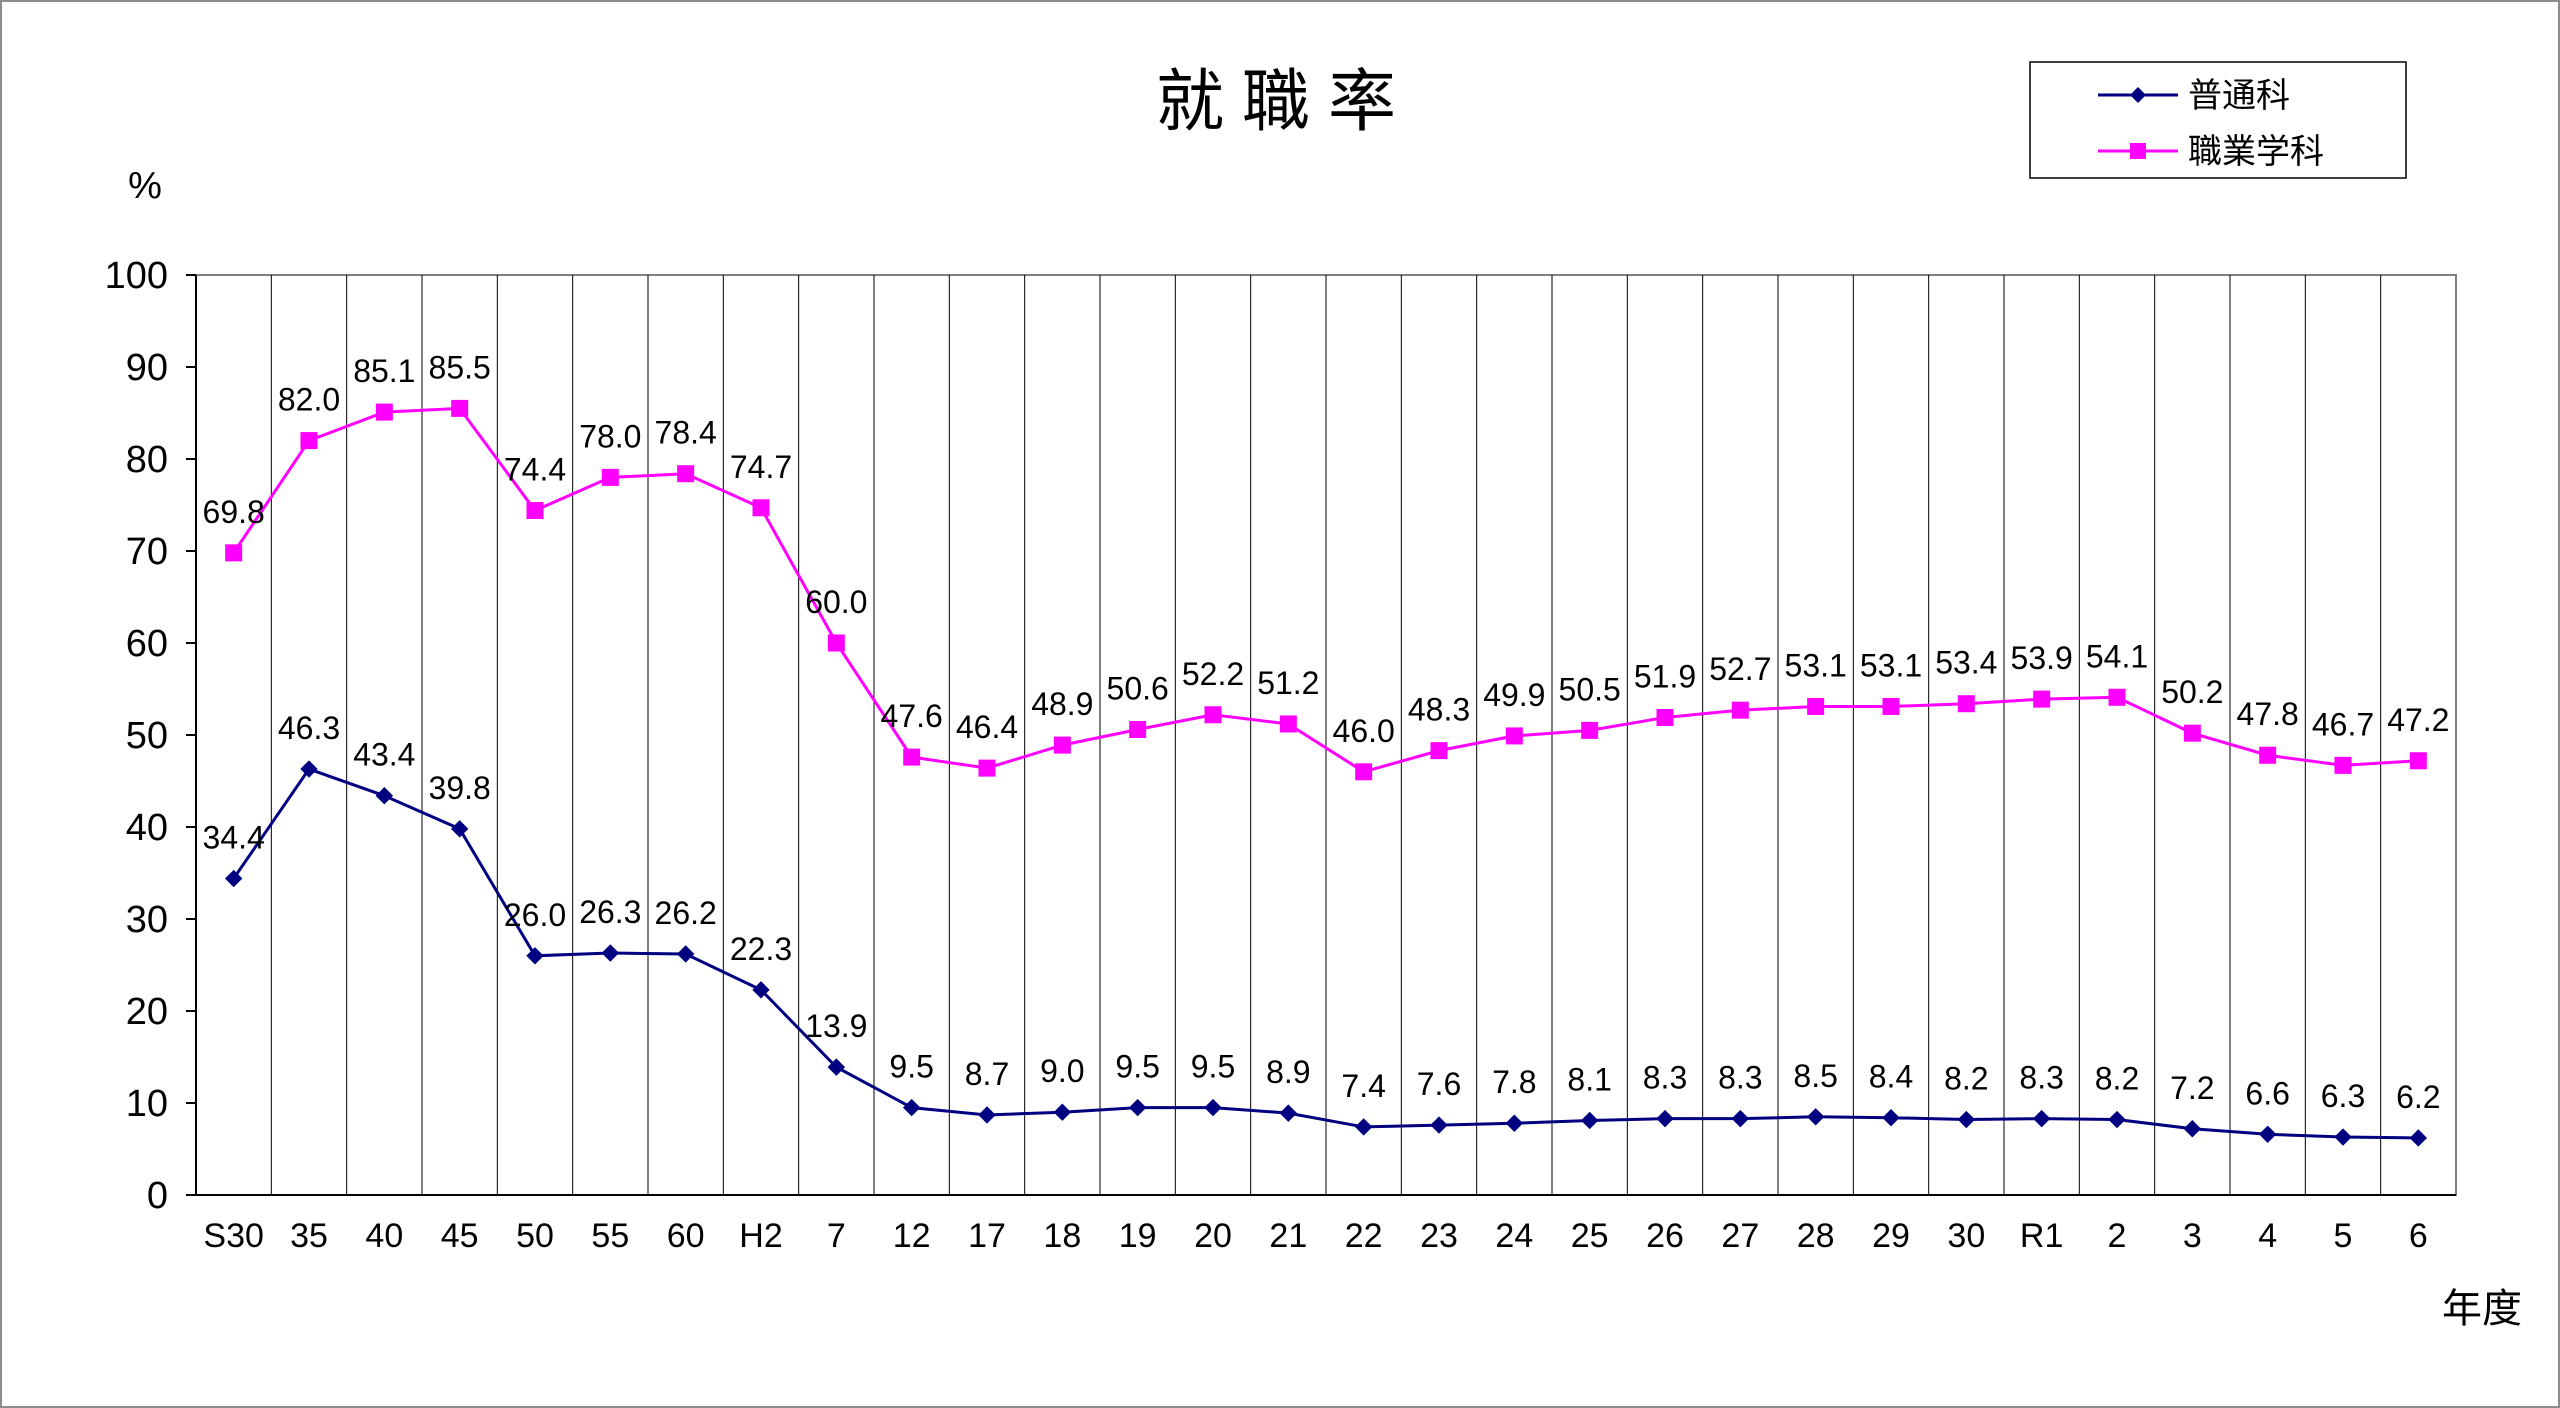  Describe the element at coordinates (2418, 1097) in the screenshot. I see `data-label: 6.2` at that location.